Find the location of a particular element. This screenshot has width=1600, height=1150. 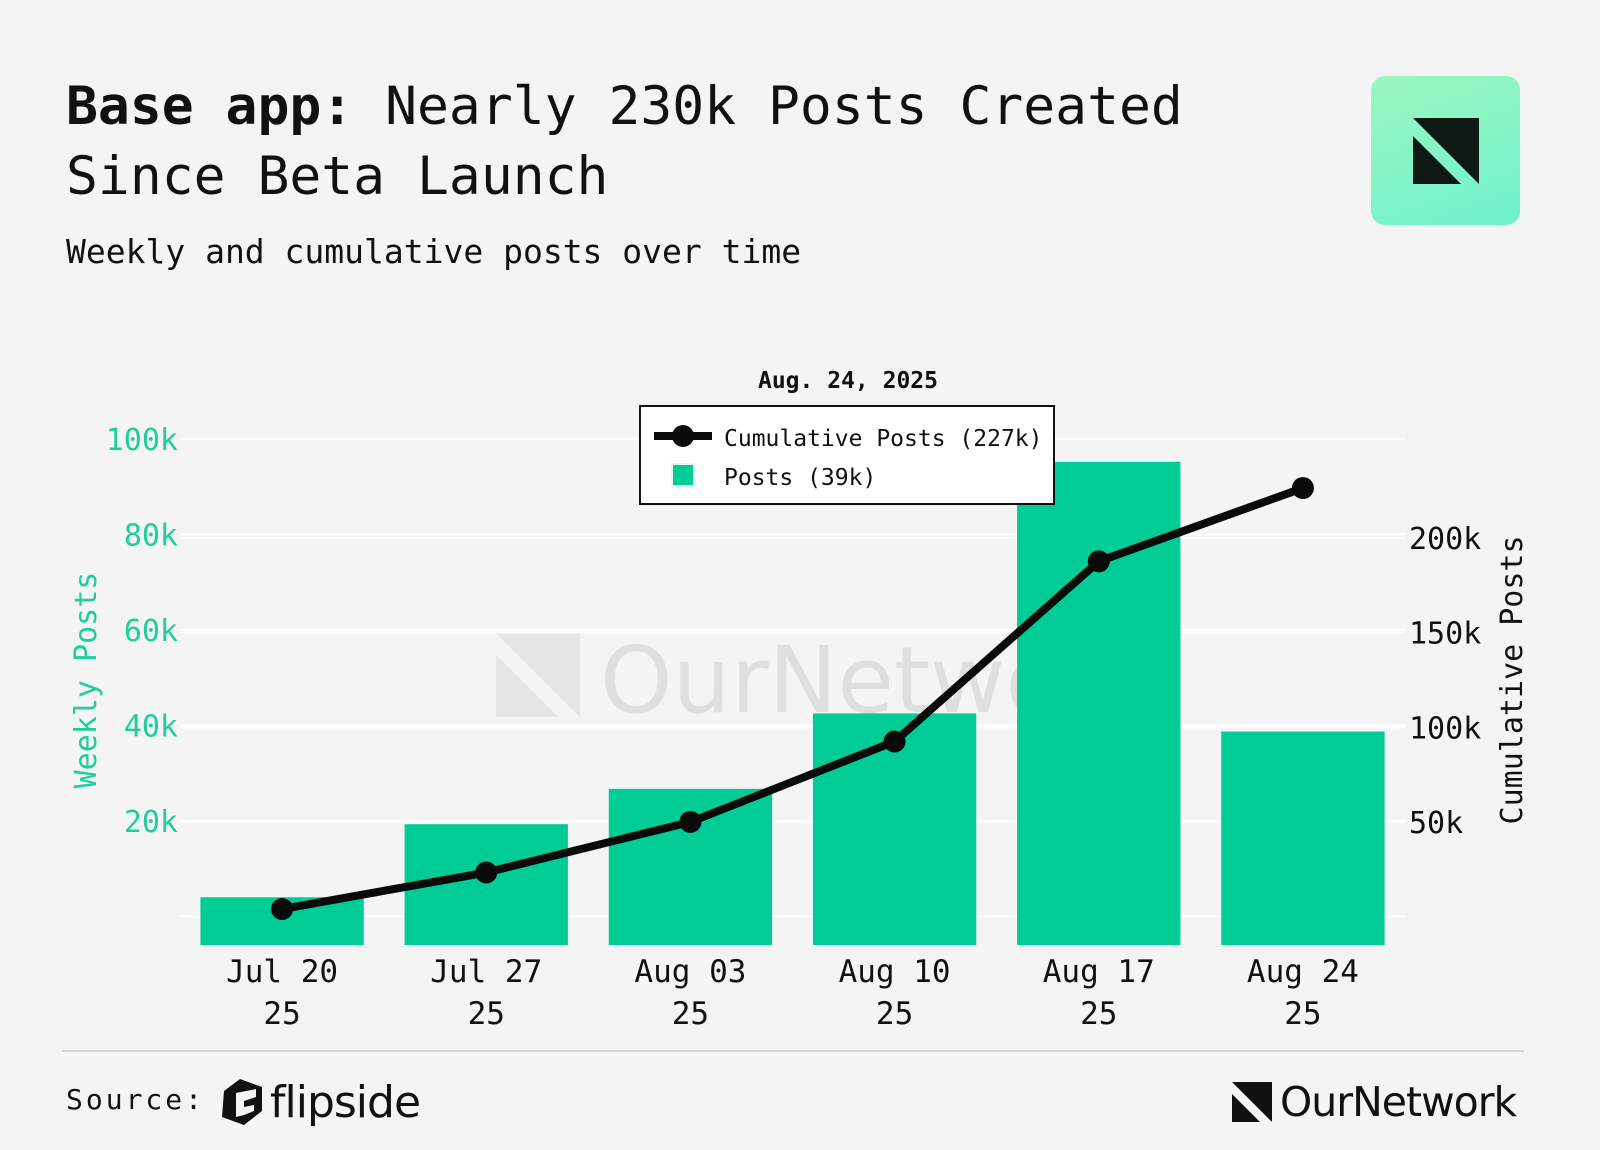

legend-box is located at coordinates (847, 455).